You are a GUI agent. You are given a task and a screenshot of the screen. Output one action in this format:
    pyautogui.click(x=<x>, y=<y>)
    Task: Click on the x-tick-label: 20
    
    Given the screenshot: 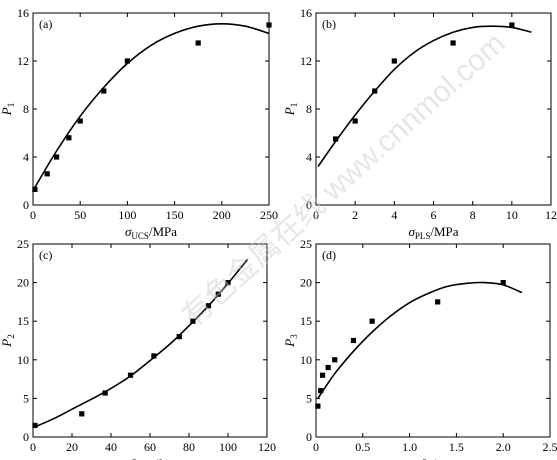 What is the action you would take?
    pyautogui.click(x=72, y=447)
    